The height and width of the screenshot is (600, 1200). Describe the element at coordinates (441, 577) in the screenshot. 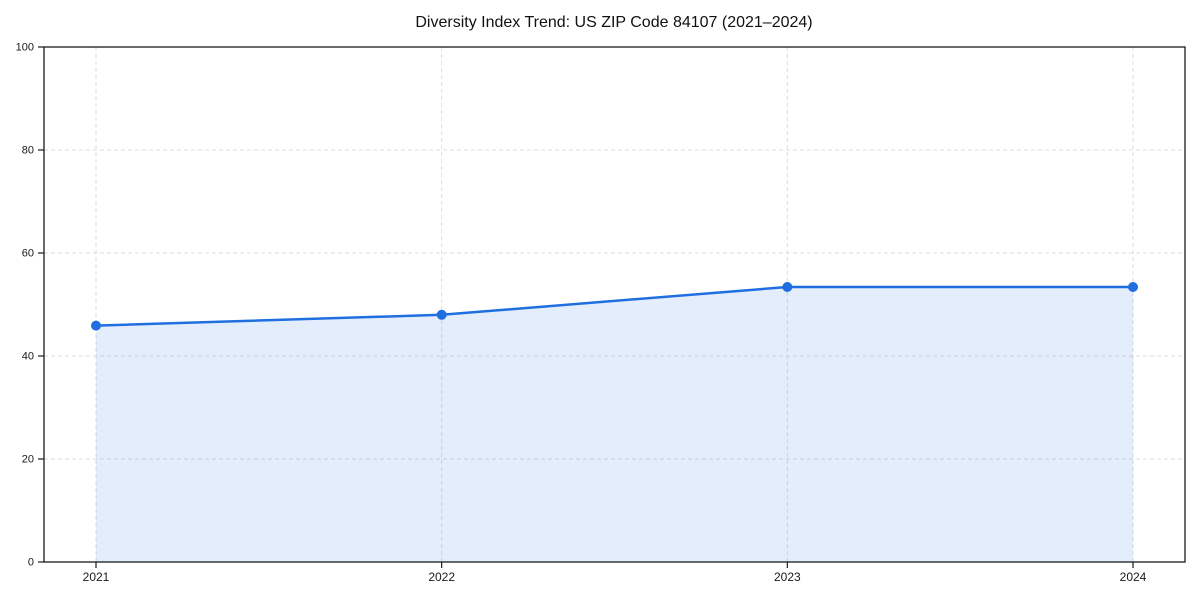

I see `x-tick-label: 2022` at that location.